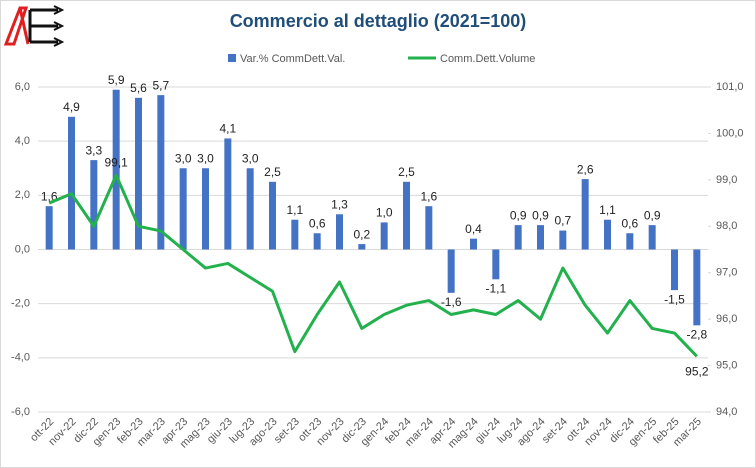 This screenshot has width=756, height=468. I want to click on y2-tick-label: 96,0, so click(726, 319).